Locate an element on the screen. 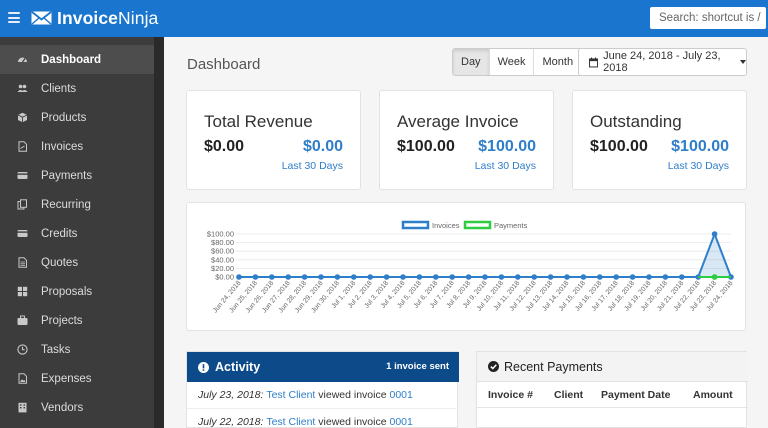  sidebar-item-products: Products is located at coordinates (77, 117).